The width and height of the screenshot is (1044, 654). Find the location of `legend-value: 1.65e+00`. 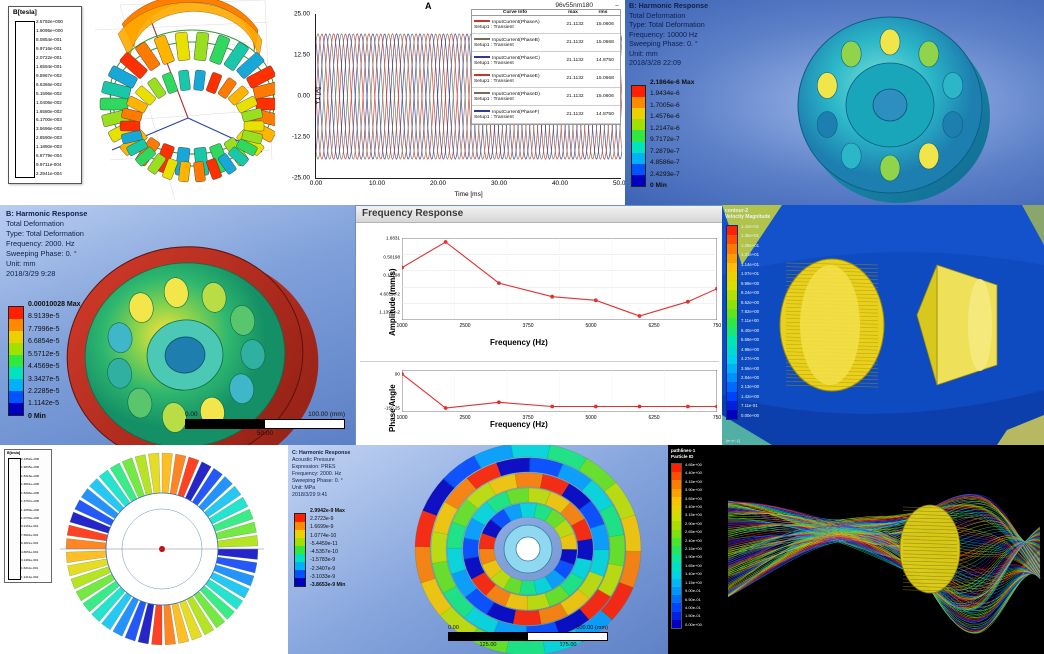

legend-value: 1.65e+00 is located at coordinates (693, 565).